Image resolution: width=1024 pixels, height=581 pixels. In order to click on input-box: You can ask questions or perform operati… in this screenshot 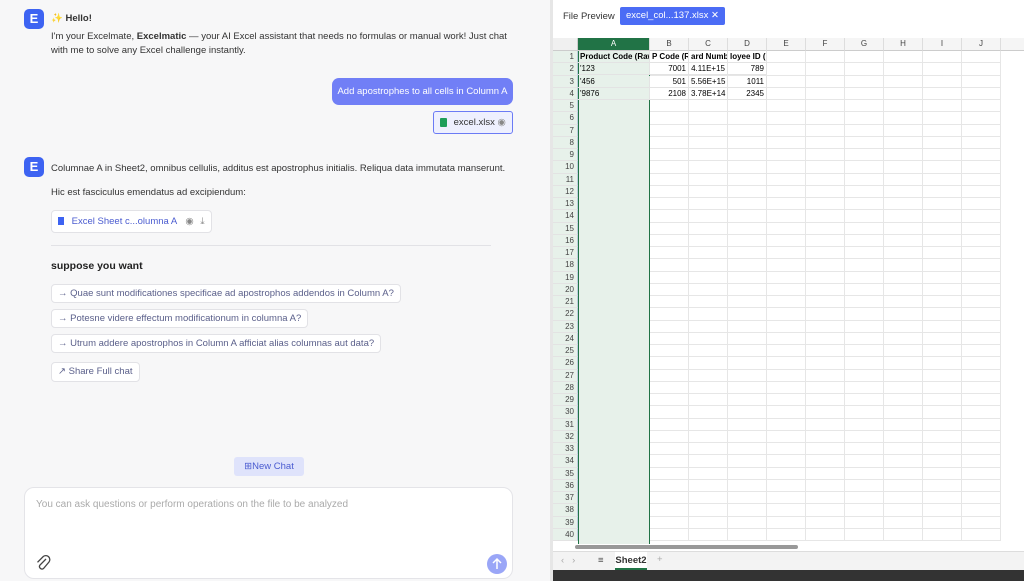, I will do `click(268, 533)`.